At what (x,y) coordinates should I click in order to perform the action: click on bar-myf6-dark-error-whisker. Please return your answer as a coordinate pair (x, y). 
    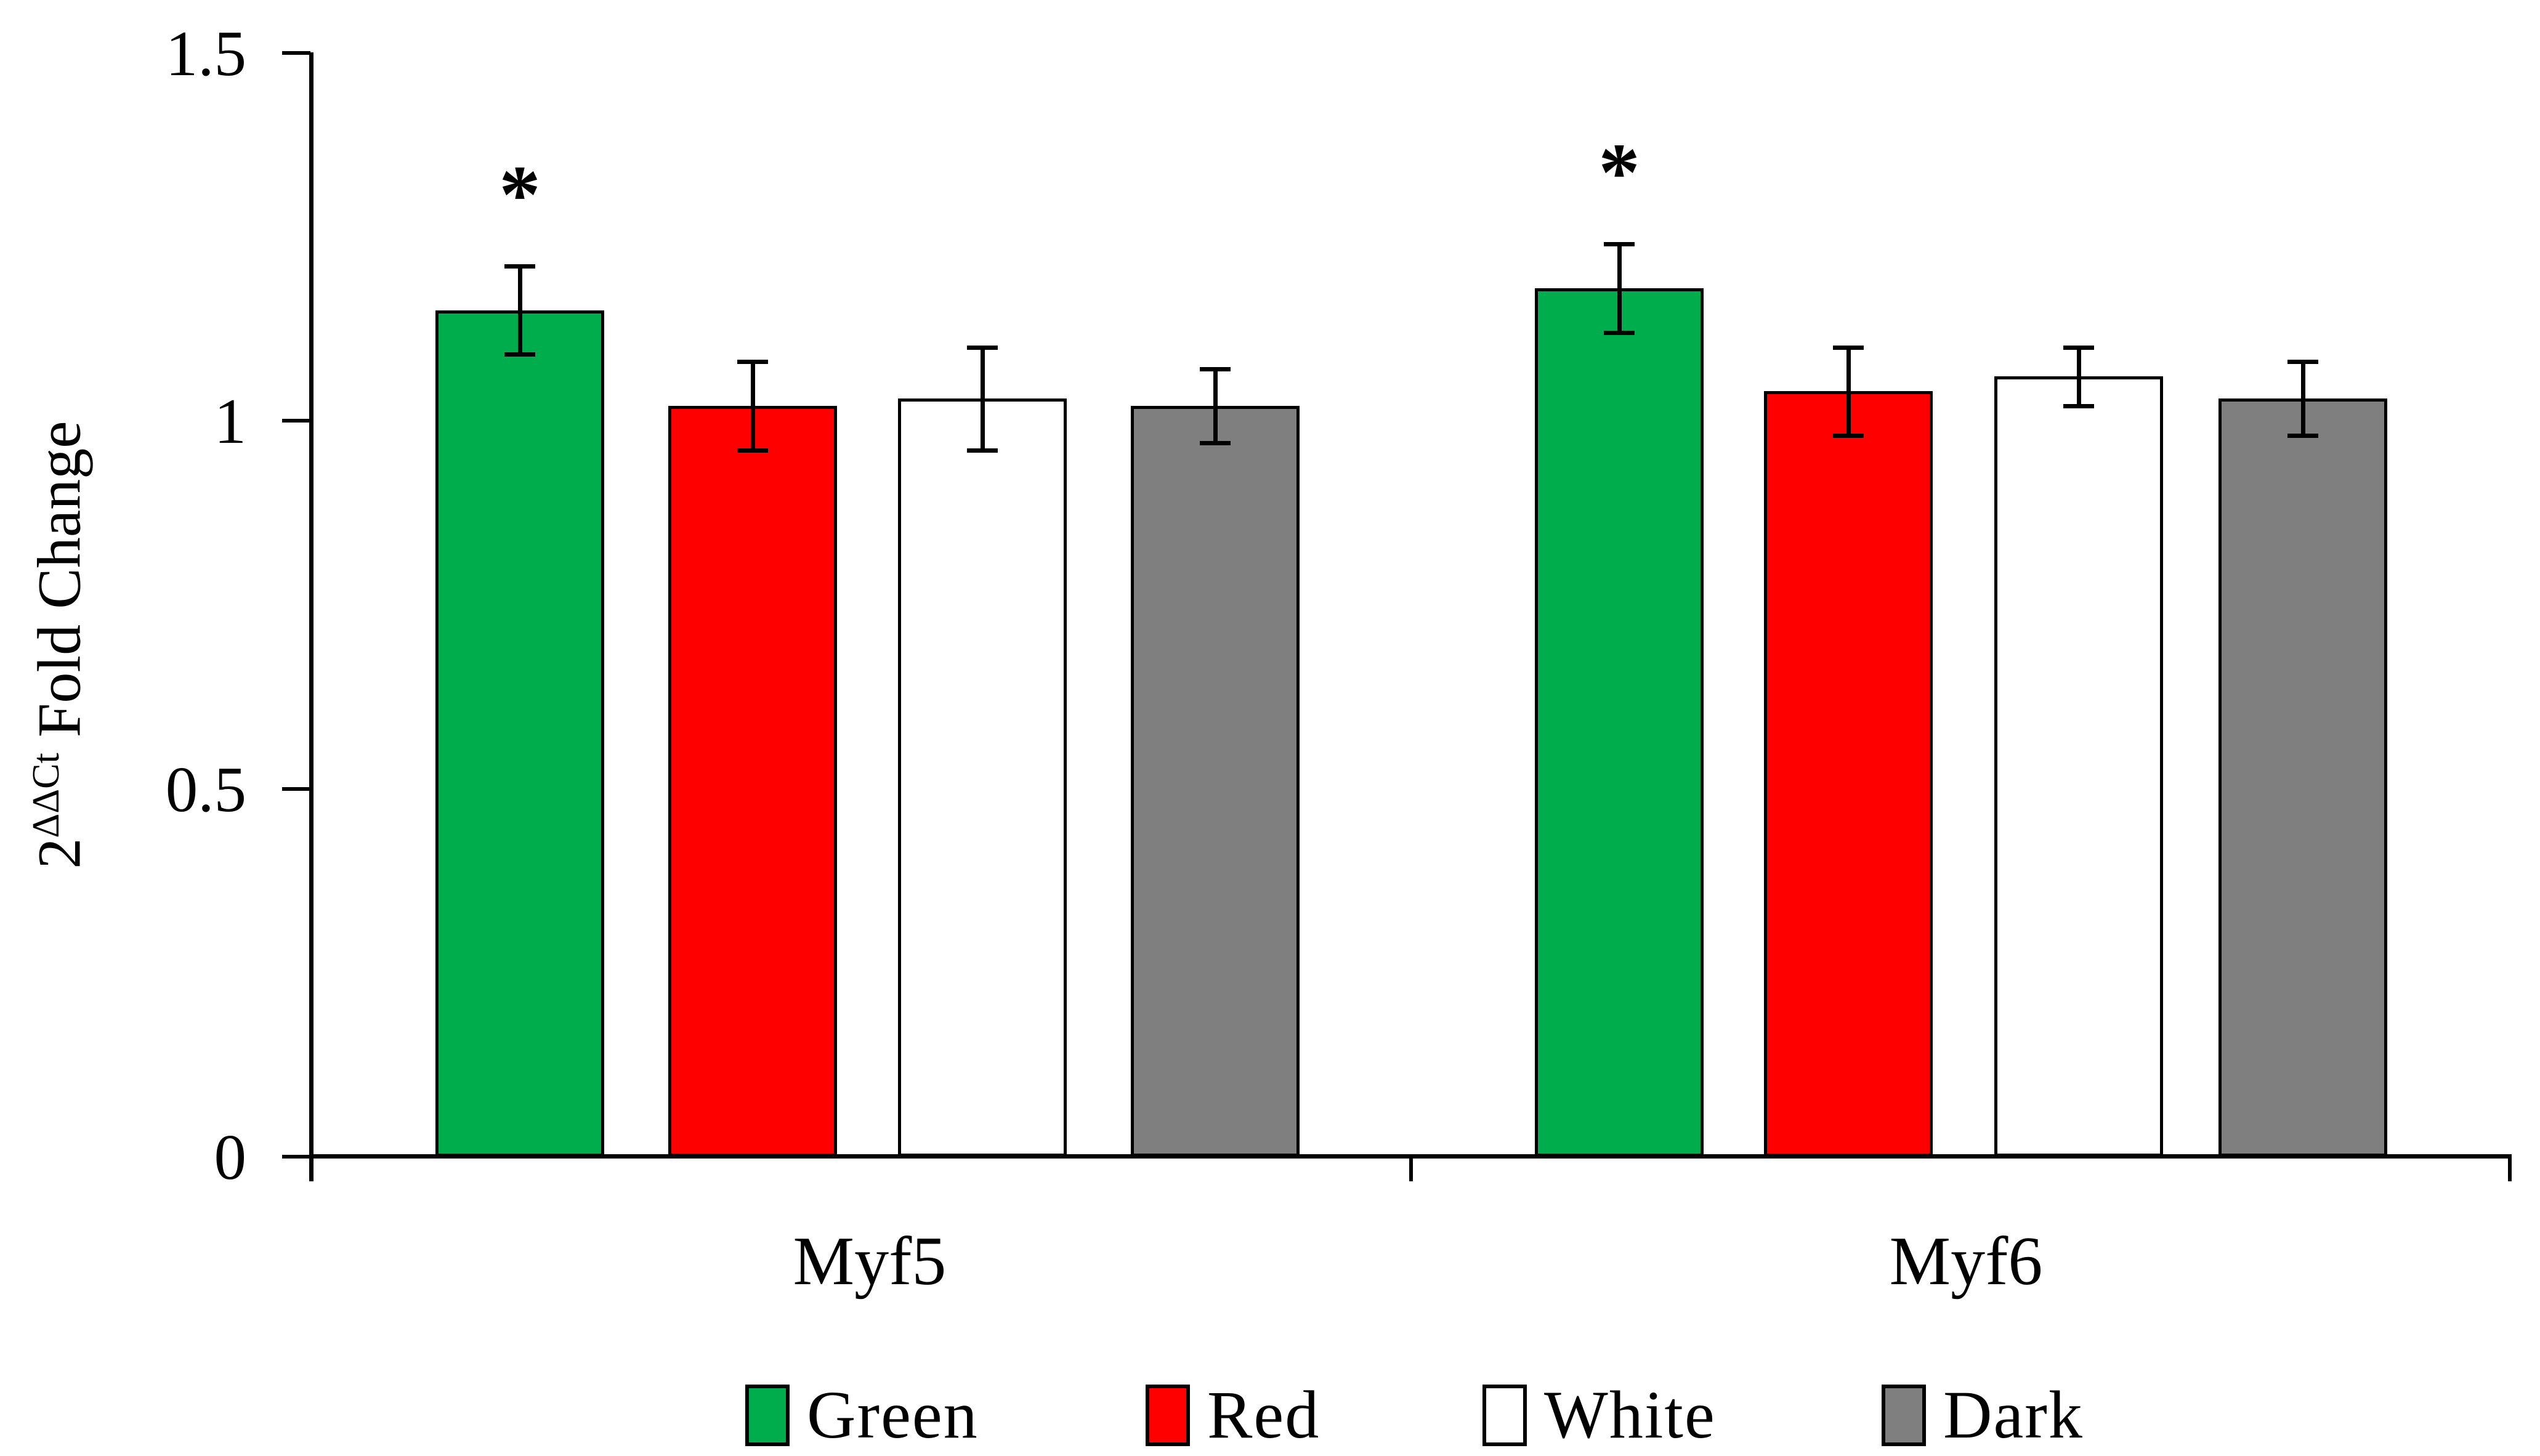
    Looking at the image, I should click on (2302, 398).